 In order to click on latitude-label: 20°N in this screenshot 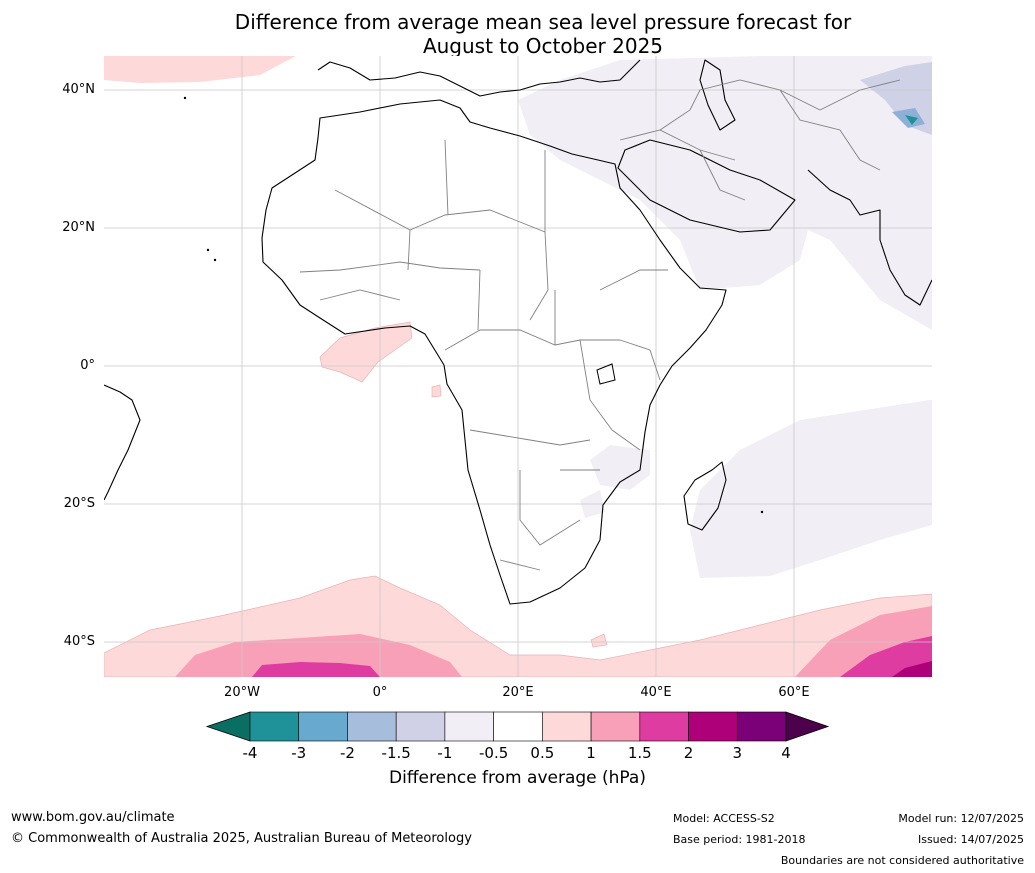, I will do `click(78, 227)`.